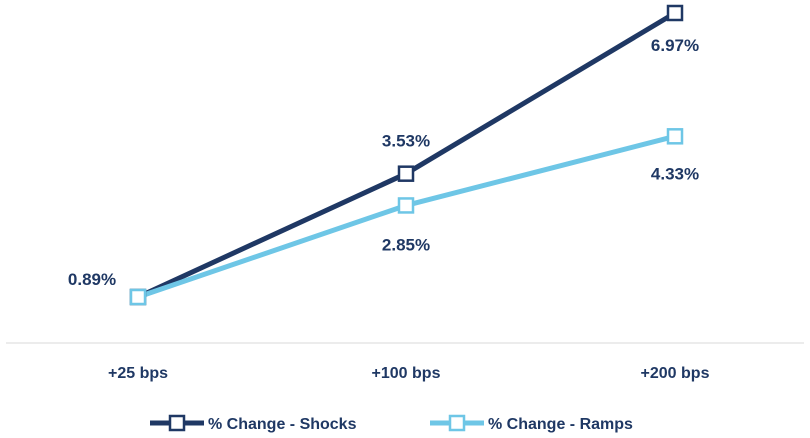 This screenshot has width=810, height=438. Describe the element at coordinates (406, 244) in the screenshot. I see `series-1-label-1: 2.85%` at that location.